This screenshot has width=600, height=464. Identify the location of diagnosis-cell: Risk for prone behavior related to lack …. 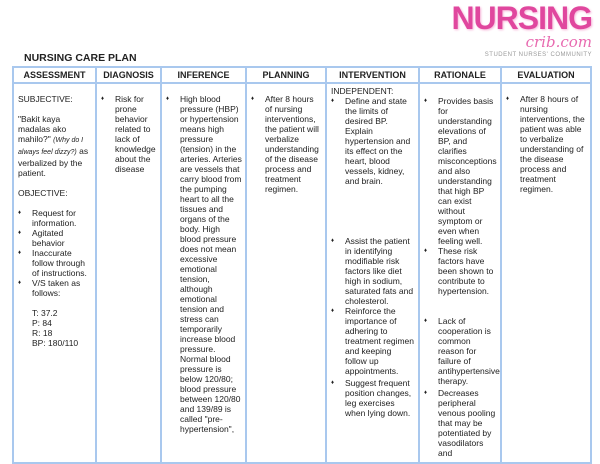
(128, 273).